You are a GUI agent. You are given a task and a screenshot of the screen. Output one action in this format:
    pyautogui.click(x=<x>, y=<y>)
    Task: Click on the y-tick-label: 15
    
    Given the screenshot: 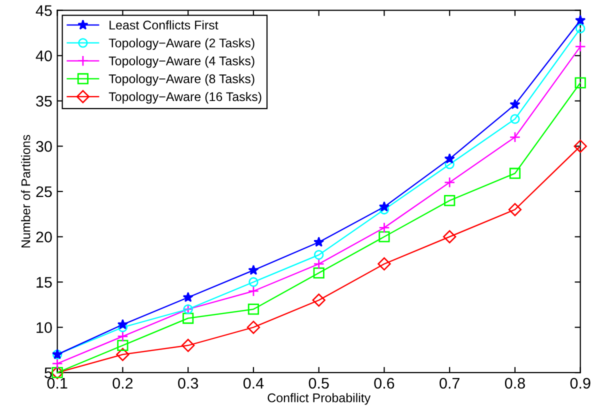 What is the action you would take?
    pyautogui.click(x=44, y=282)
    